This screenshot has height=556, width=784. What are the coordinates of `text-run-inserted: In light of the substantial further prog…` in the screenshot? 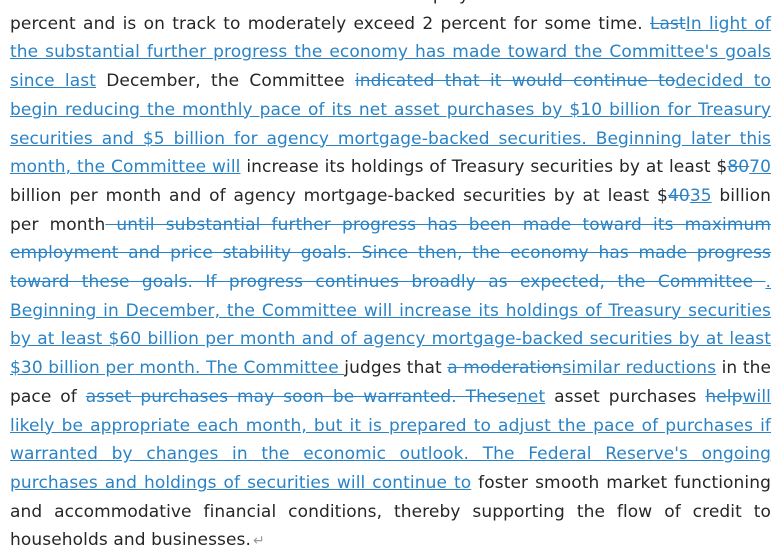 It's located at (390, 52).